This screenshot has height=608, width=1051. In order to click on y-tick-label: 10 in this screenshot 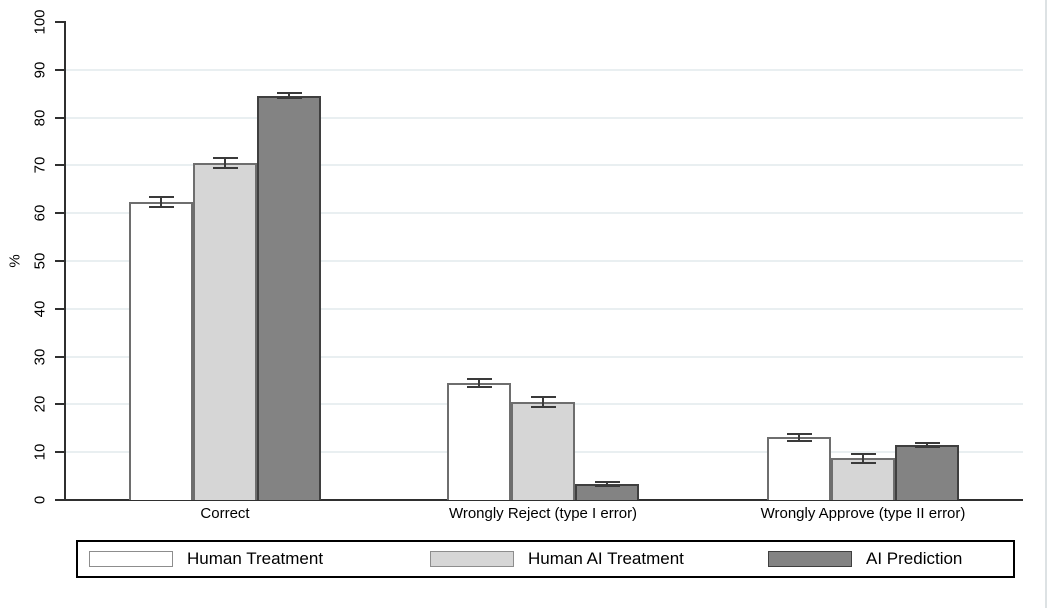, I will do `click(40, 452)`.